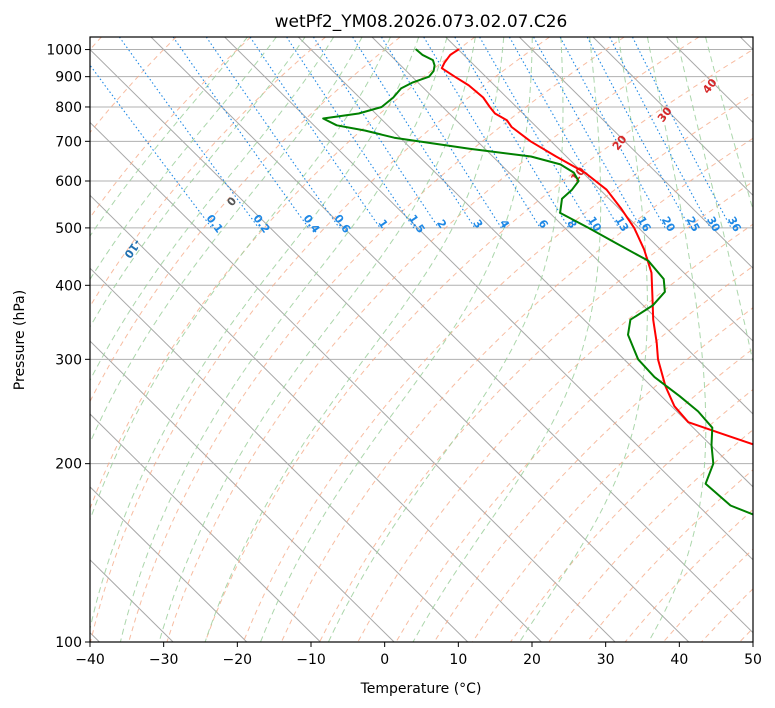 Image resolution: width=775 pixels, height=708 pixels. Describe the element at coordinates (68, 78) in the screenshot. I see `y-tick-label: 900` at that location.